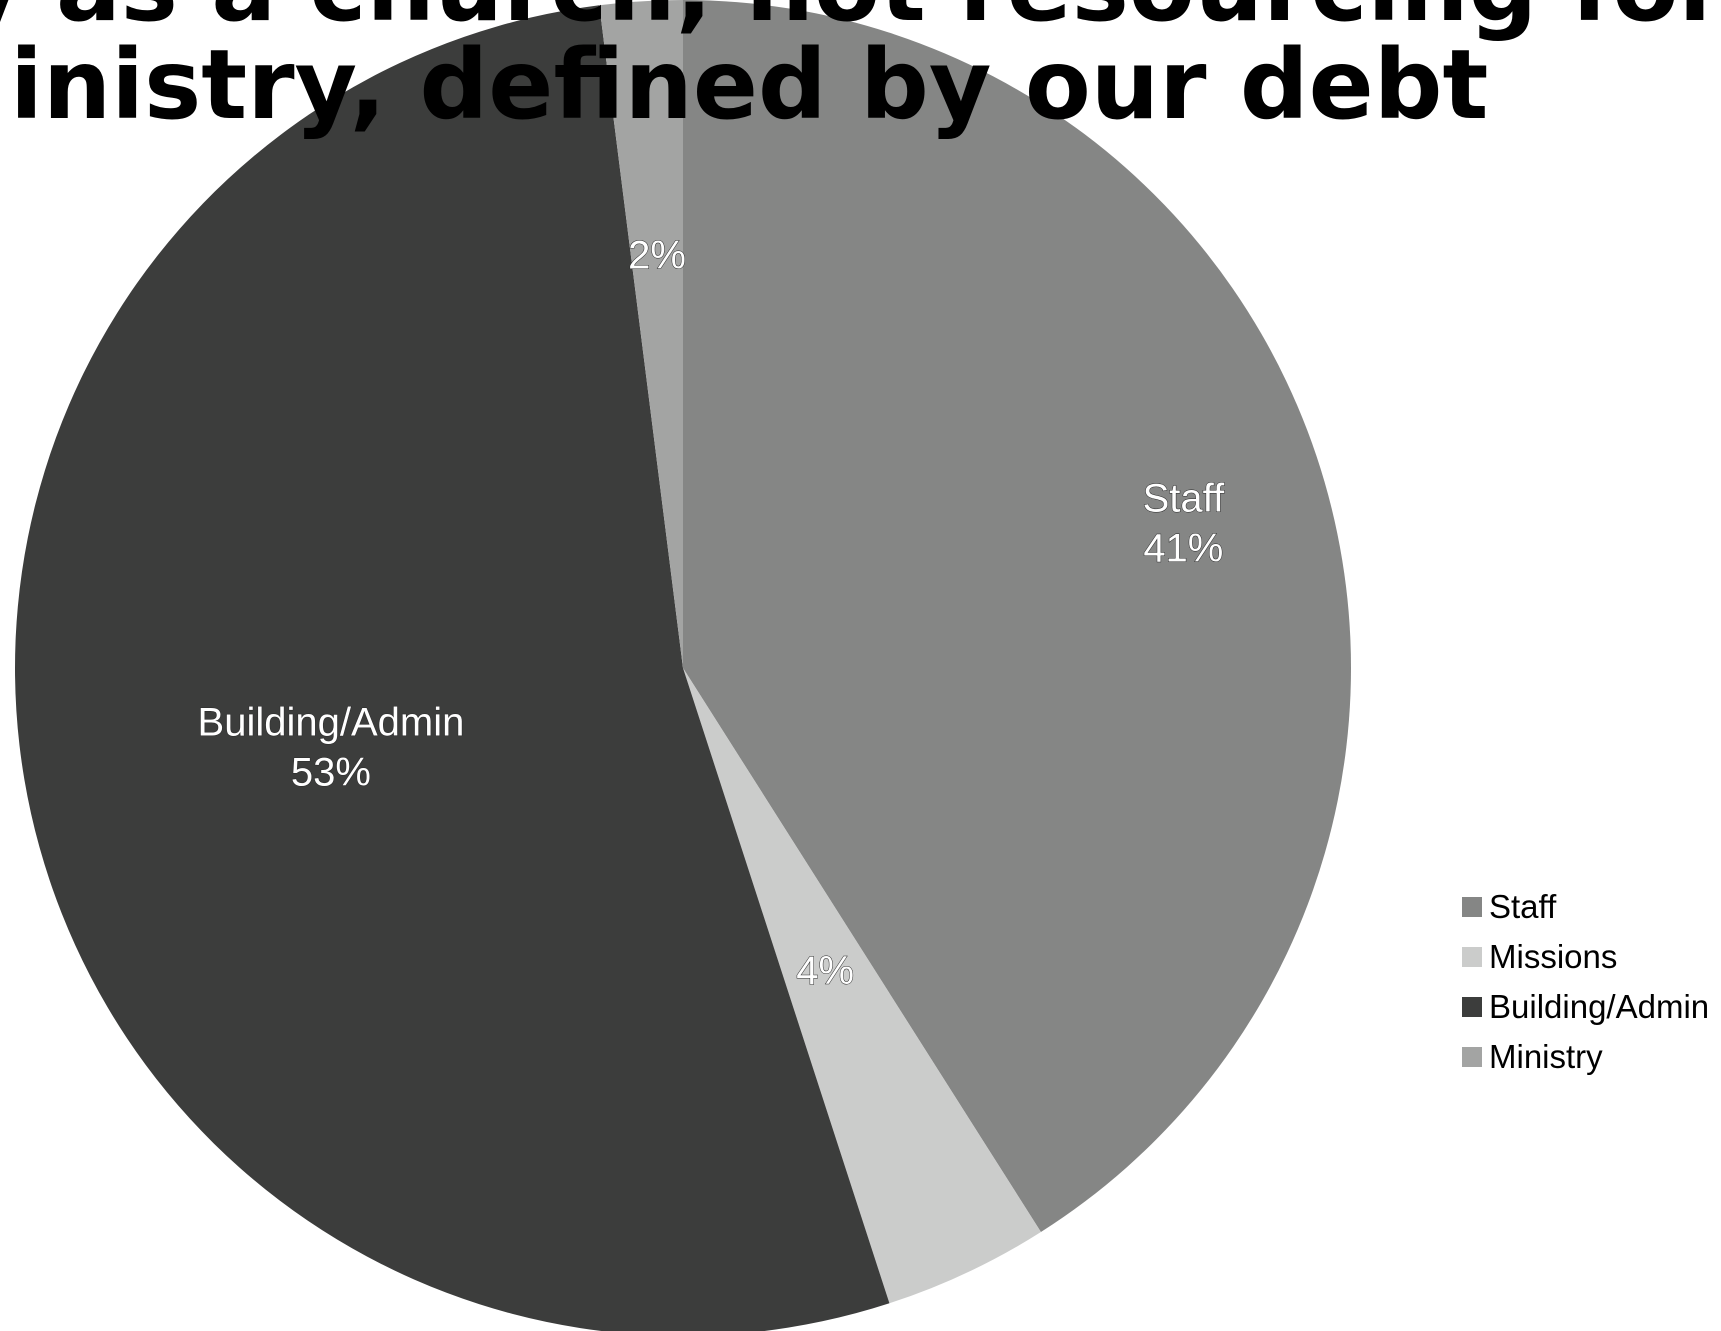 This screenshot has height=1331, width=1721. Describe the element at coordinates (331, 723) in the screenshot. I see `slice-label-name: Building/Admin` at that location.